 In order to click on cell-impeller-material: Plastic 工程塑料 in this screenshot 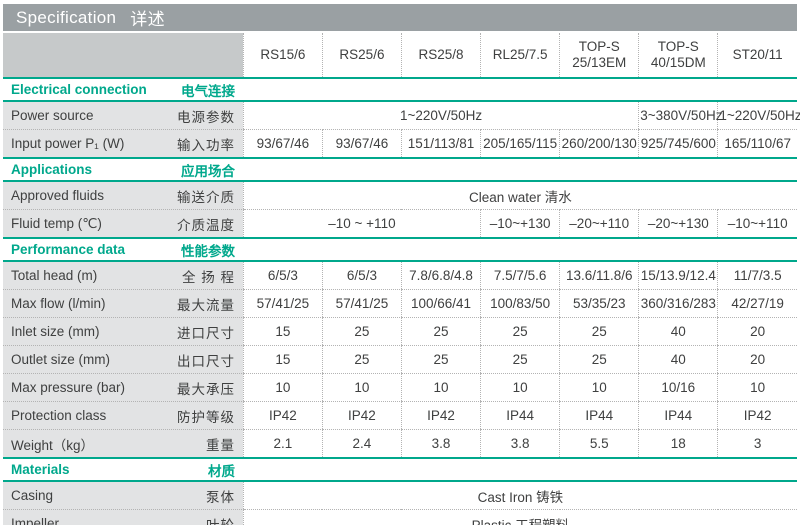, I will do `click(519, 517)`.